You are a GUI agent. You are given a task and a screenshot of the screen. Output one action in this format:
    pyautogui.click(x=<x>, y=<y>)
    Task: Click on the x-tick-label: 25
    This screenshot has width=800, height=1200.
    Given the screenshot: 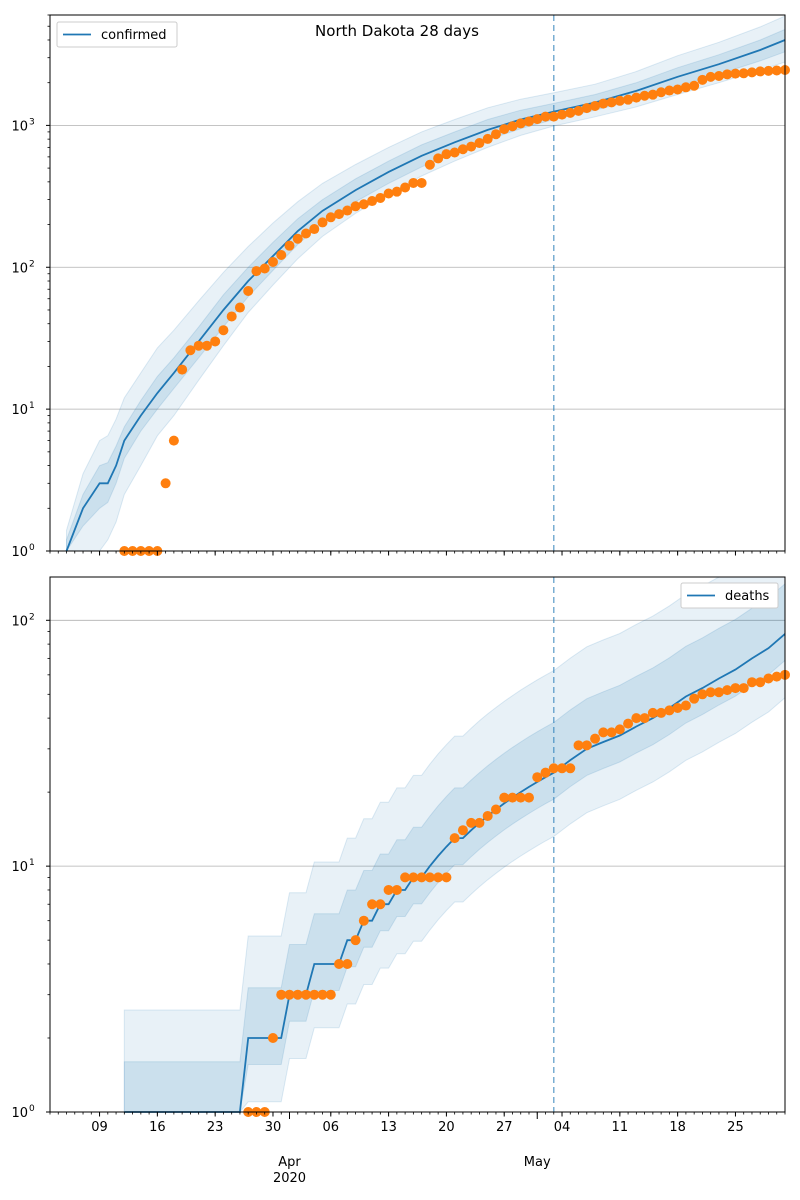 What is the action you would take?
    pyautogui.click(x=735, y=1127)
    